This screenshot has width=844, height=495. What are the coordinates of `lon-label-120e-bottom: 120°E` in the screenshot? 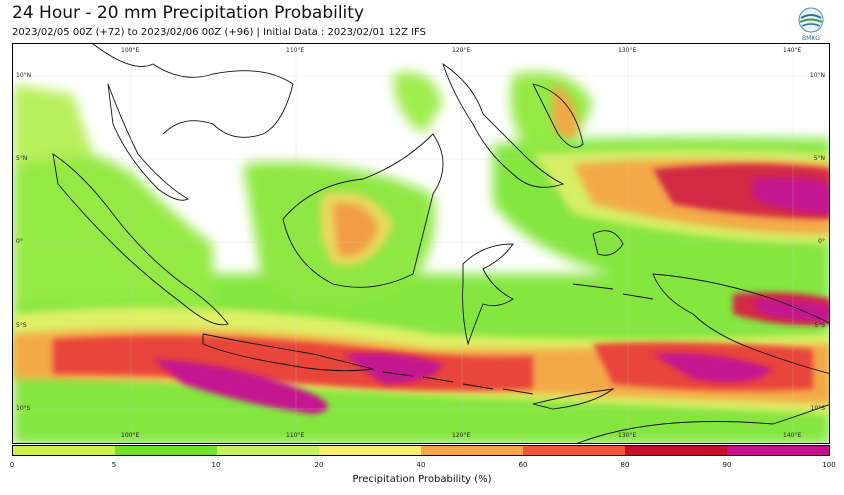 It's located at (461, 435).